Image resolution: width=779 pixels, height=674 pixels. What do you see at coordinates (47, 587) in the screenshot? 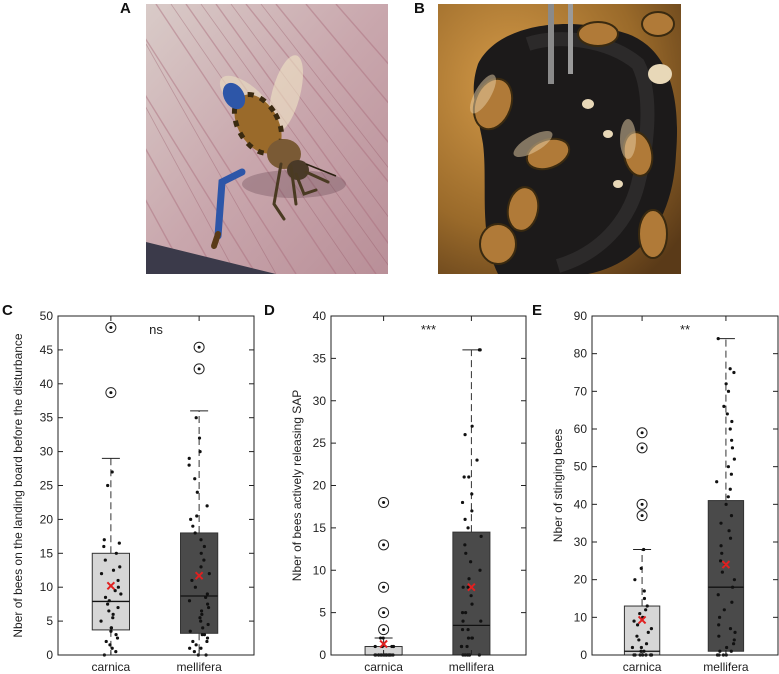
I see `y-tick-label: 10` at bounding box center [47, 587].